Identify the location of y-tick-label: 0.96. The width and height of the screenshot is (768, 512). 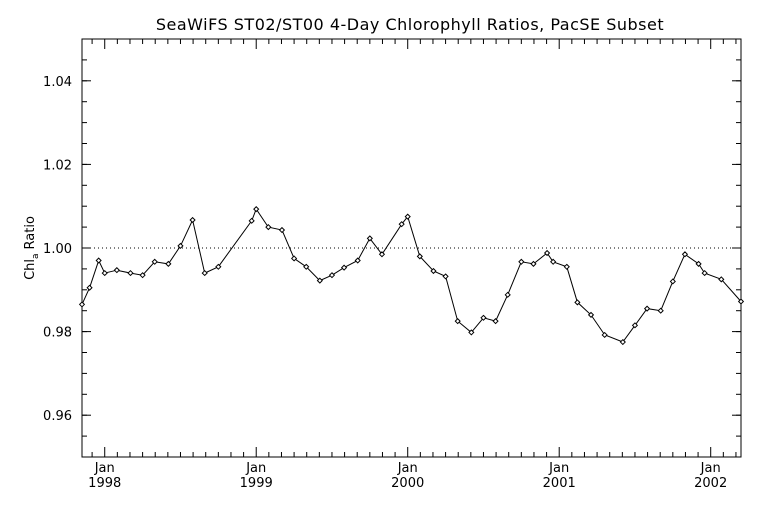
(57, 416).